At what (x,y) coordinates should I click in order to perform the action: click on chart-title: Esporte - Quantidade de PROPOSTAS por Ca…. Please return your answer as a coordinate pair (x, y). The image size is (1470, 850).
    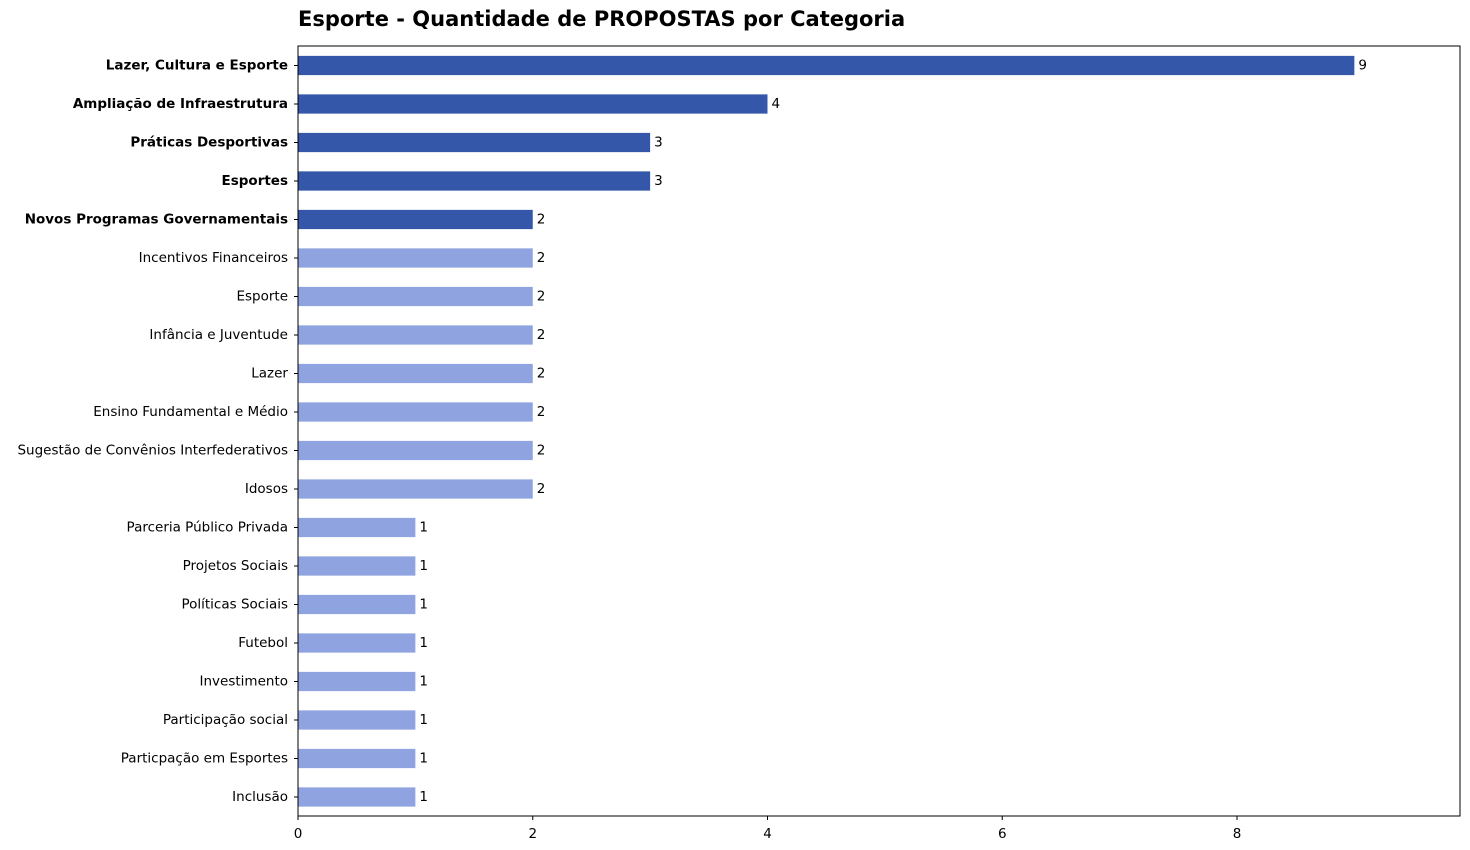
    Looking at the image, I should click on (601, 19).